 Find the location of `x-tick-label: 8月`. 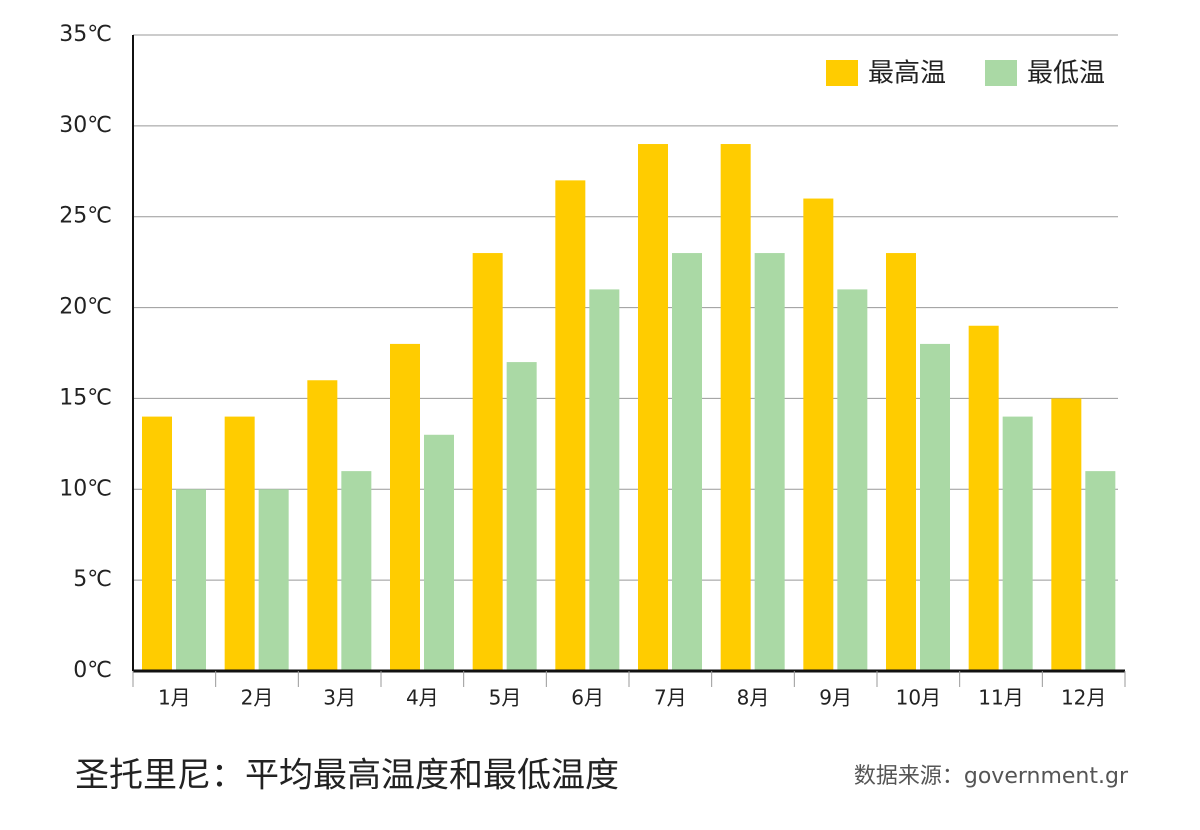

x-tick-label: 8月 is located at coordinates (753, 698).